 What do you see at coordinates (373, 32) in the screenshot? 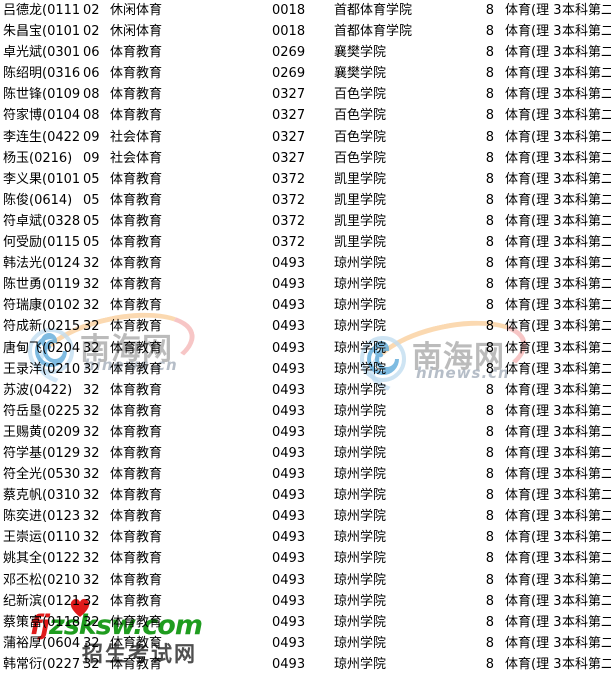
I see `cell-school-name: 首都体育学院` at bounding box center [373, 32].